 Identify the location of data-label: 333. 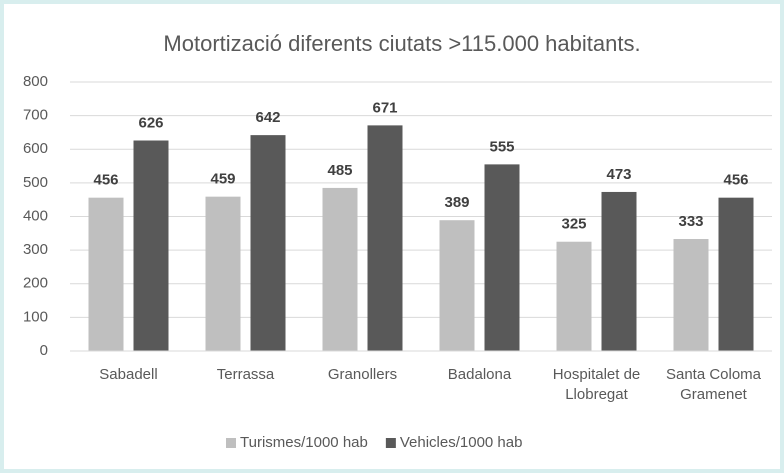
(690, 221).